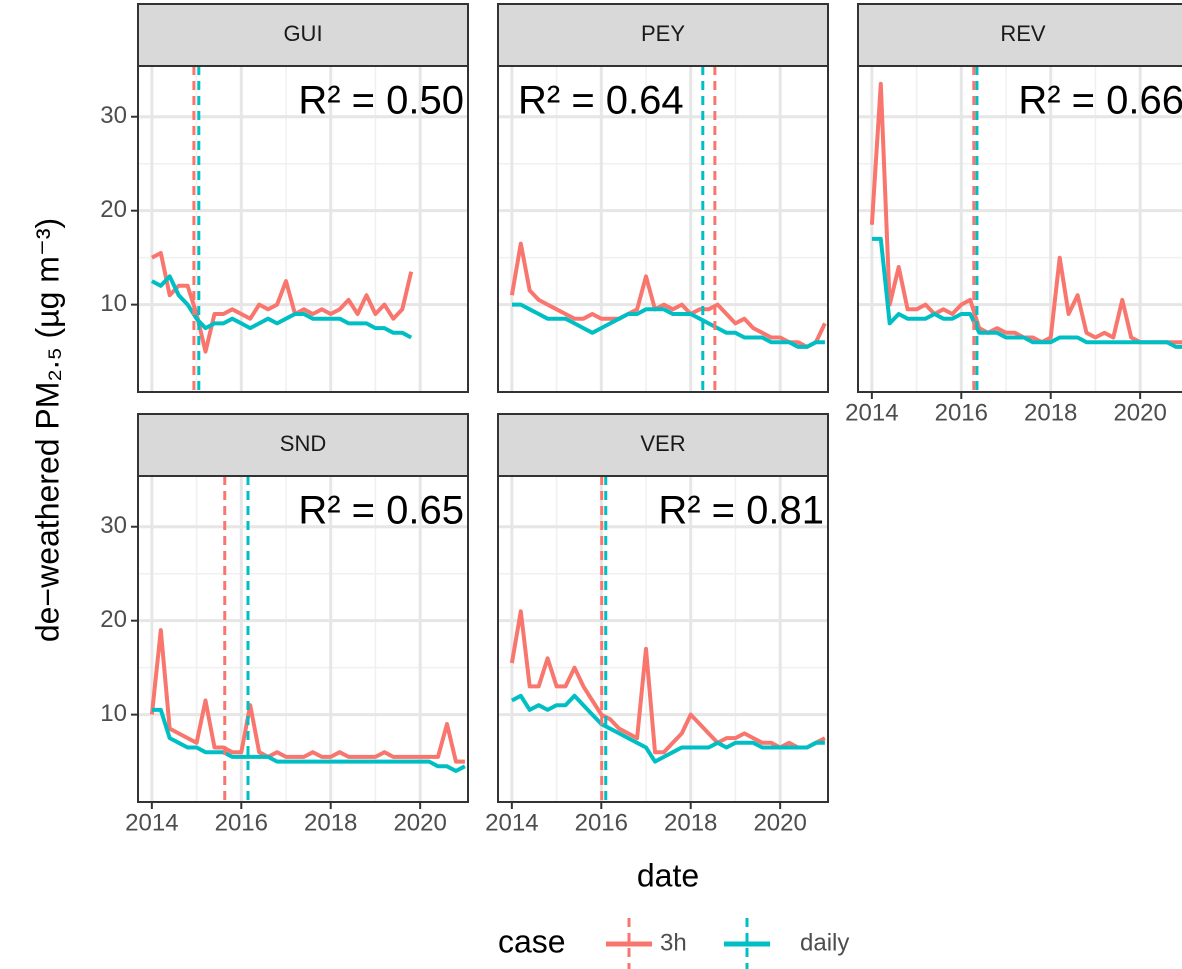 This screenshot has height=969, width=1182. Describe the element at coordinates (381, 101) in the screenshot. I see `annotation: R² = 0.50` at that location.